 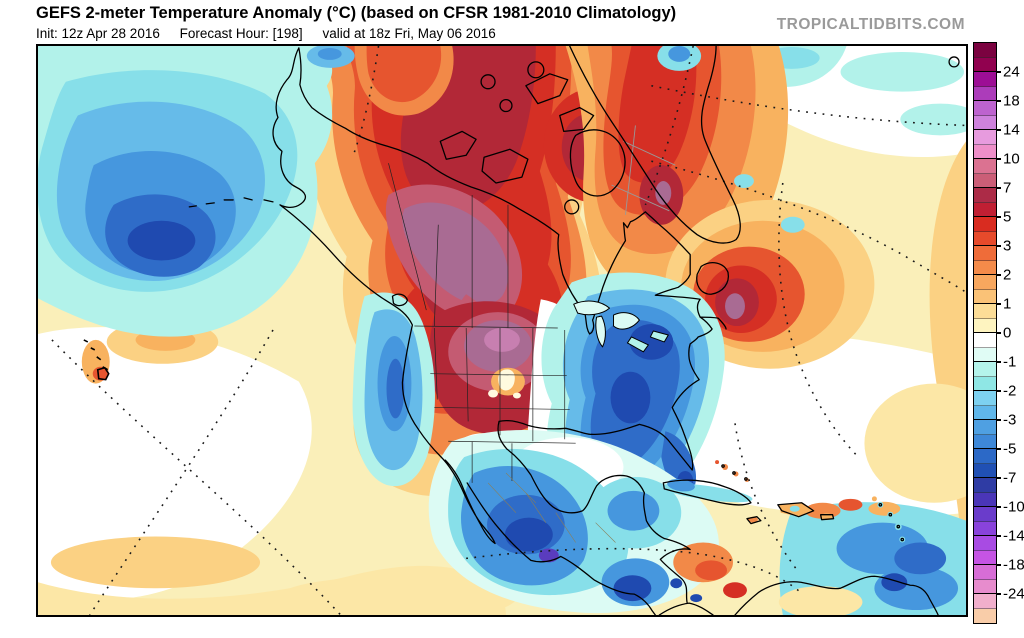 I want to click on greenland-gray-grid, so click(x=643, y=170).